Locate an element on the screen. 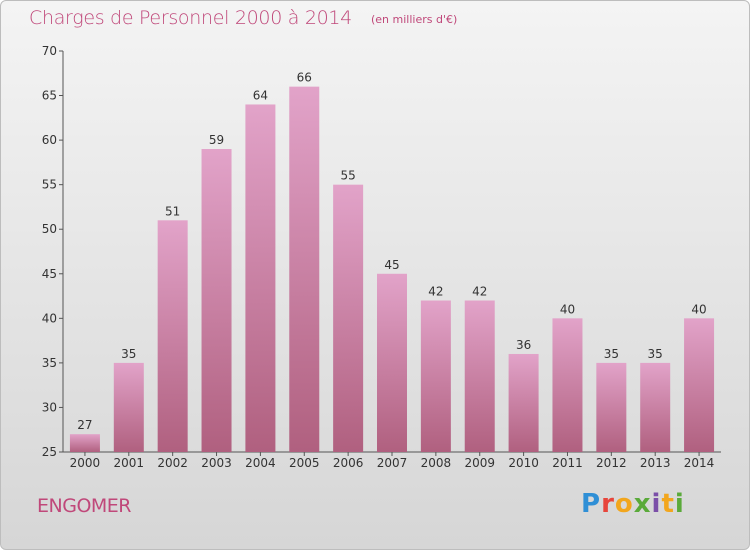 This screenshot has width=750, height=550. bar-2000 is located at coordinates (84, 443).